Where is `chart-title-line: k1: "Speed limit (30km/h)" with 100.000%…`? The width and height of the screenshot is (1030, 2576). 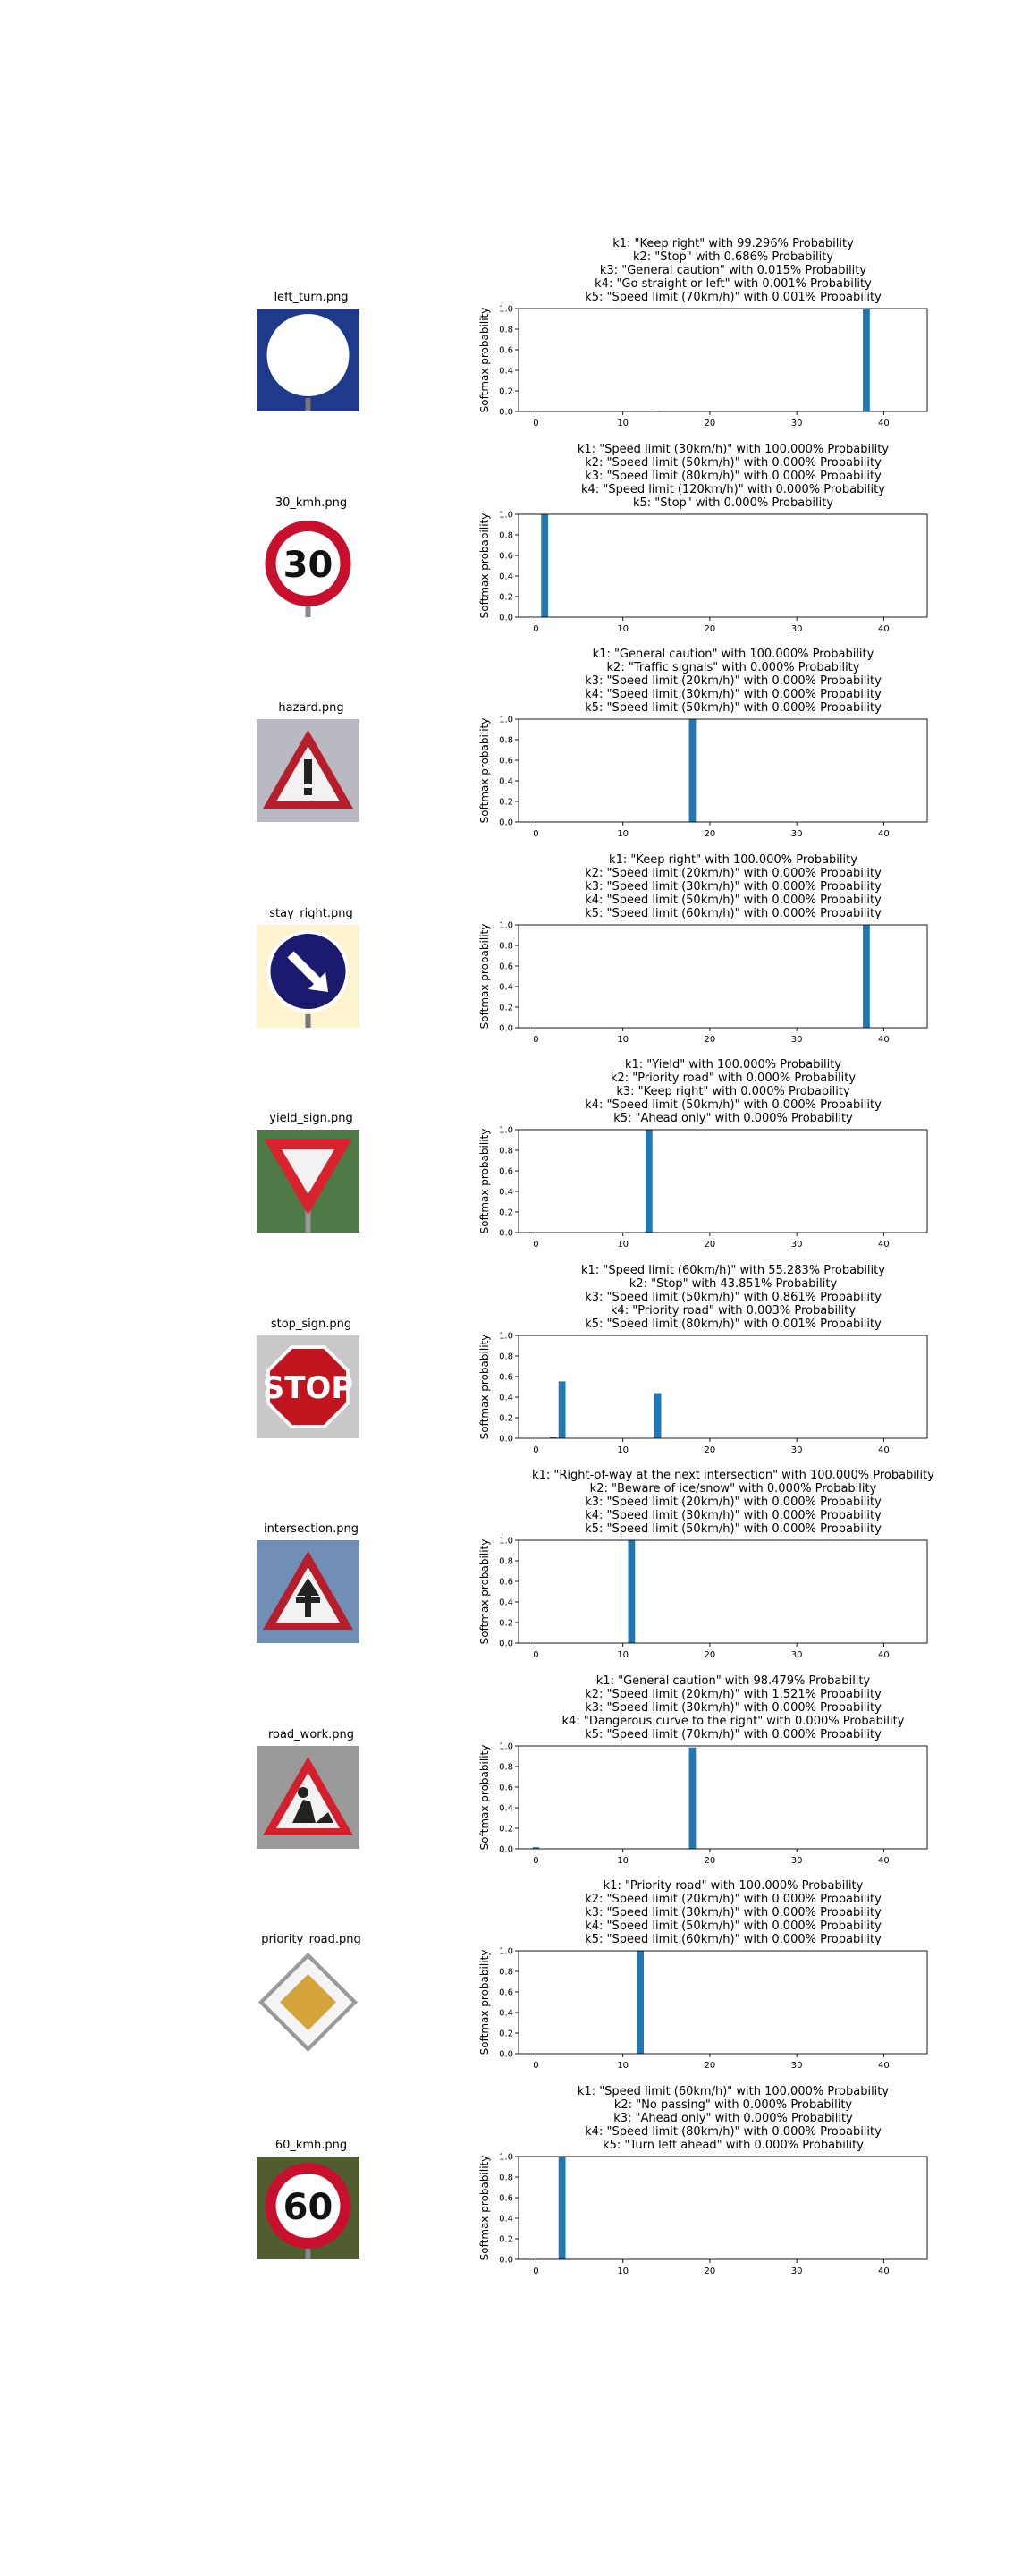 chart-title-line: k1: "Speed limit (30km/h)" with 100.000%… is located at coordinates (733, 449).